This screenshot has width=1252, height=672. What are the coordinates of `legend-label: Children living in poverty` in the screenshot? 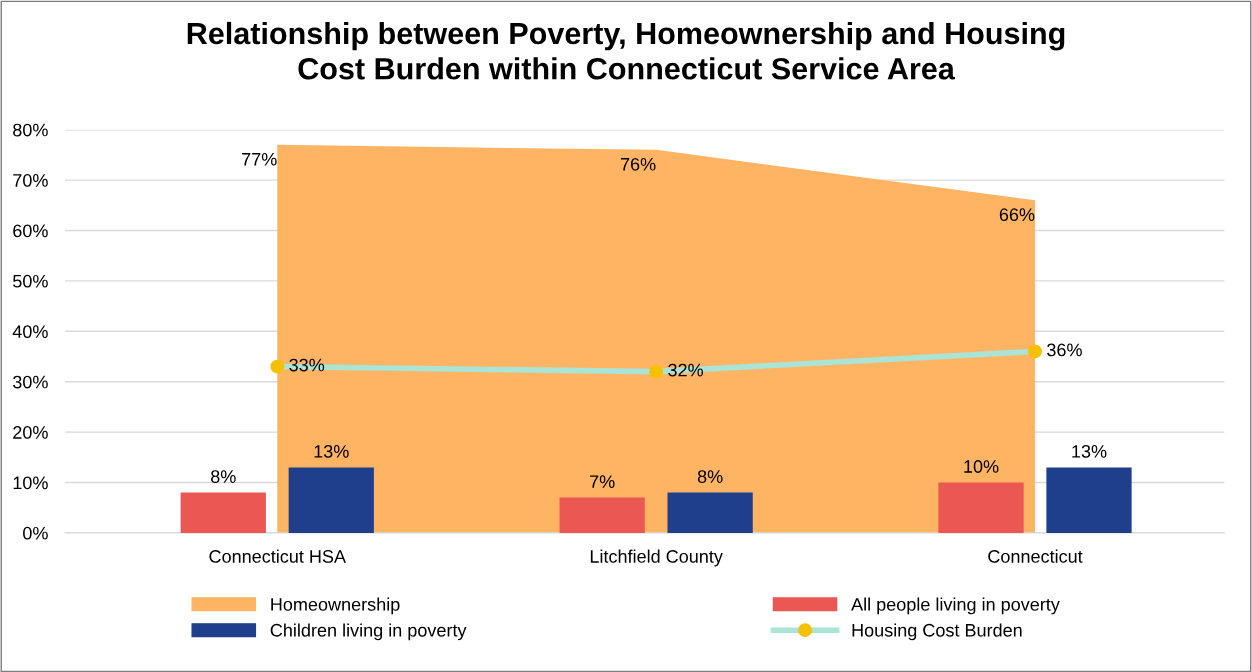 It's located at (368, 632).